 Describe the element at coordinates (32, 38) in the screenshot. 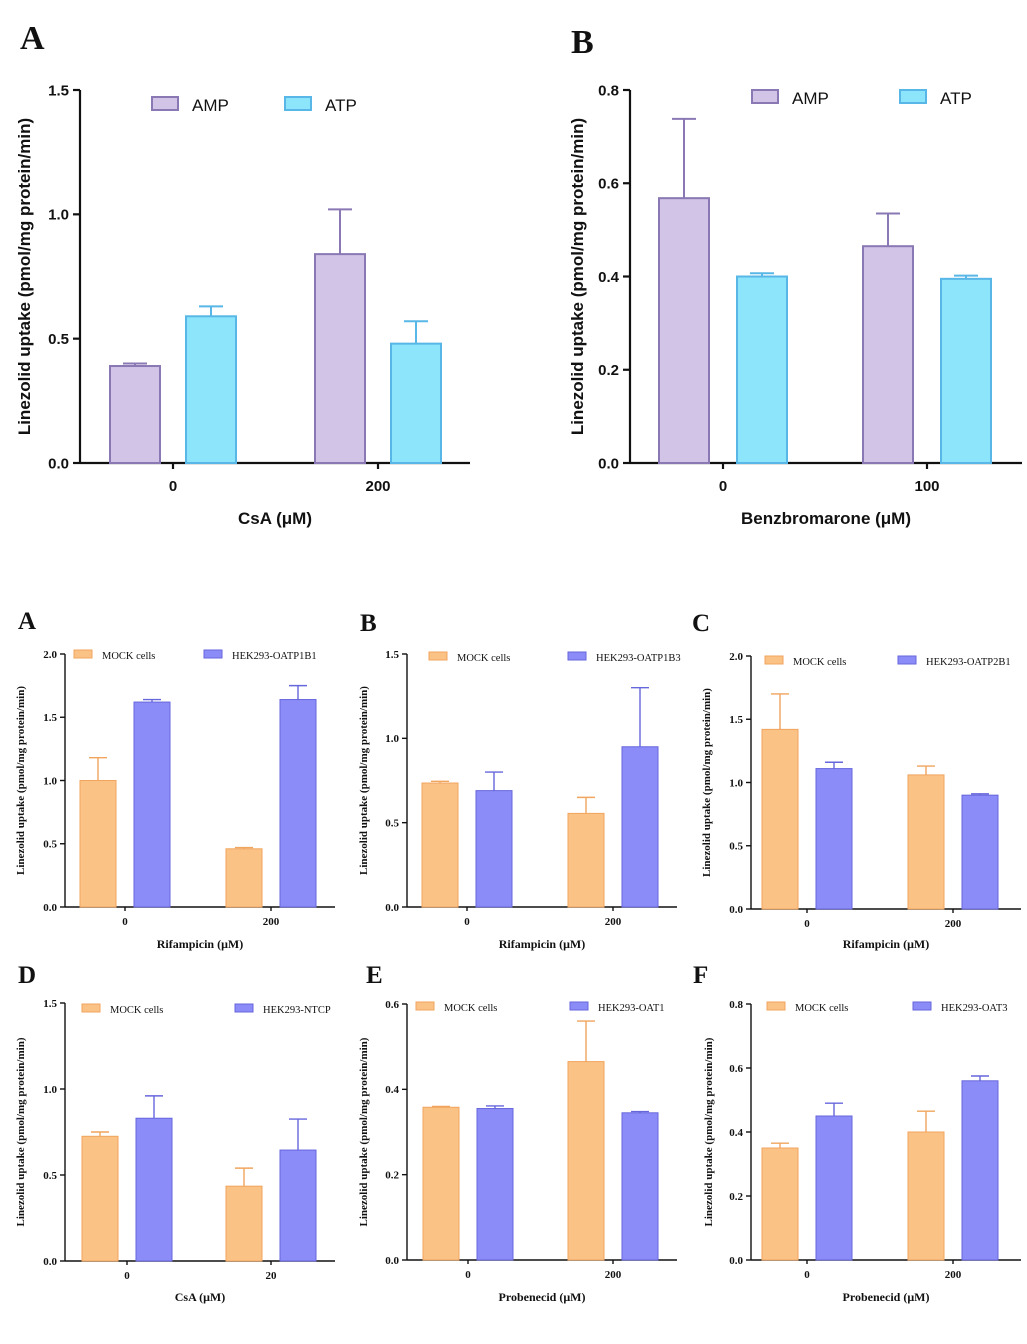

I see `panel-letter-top-a: A` at that location.